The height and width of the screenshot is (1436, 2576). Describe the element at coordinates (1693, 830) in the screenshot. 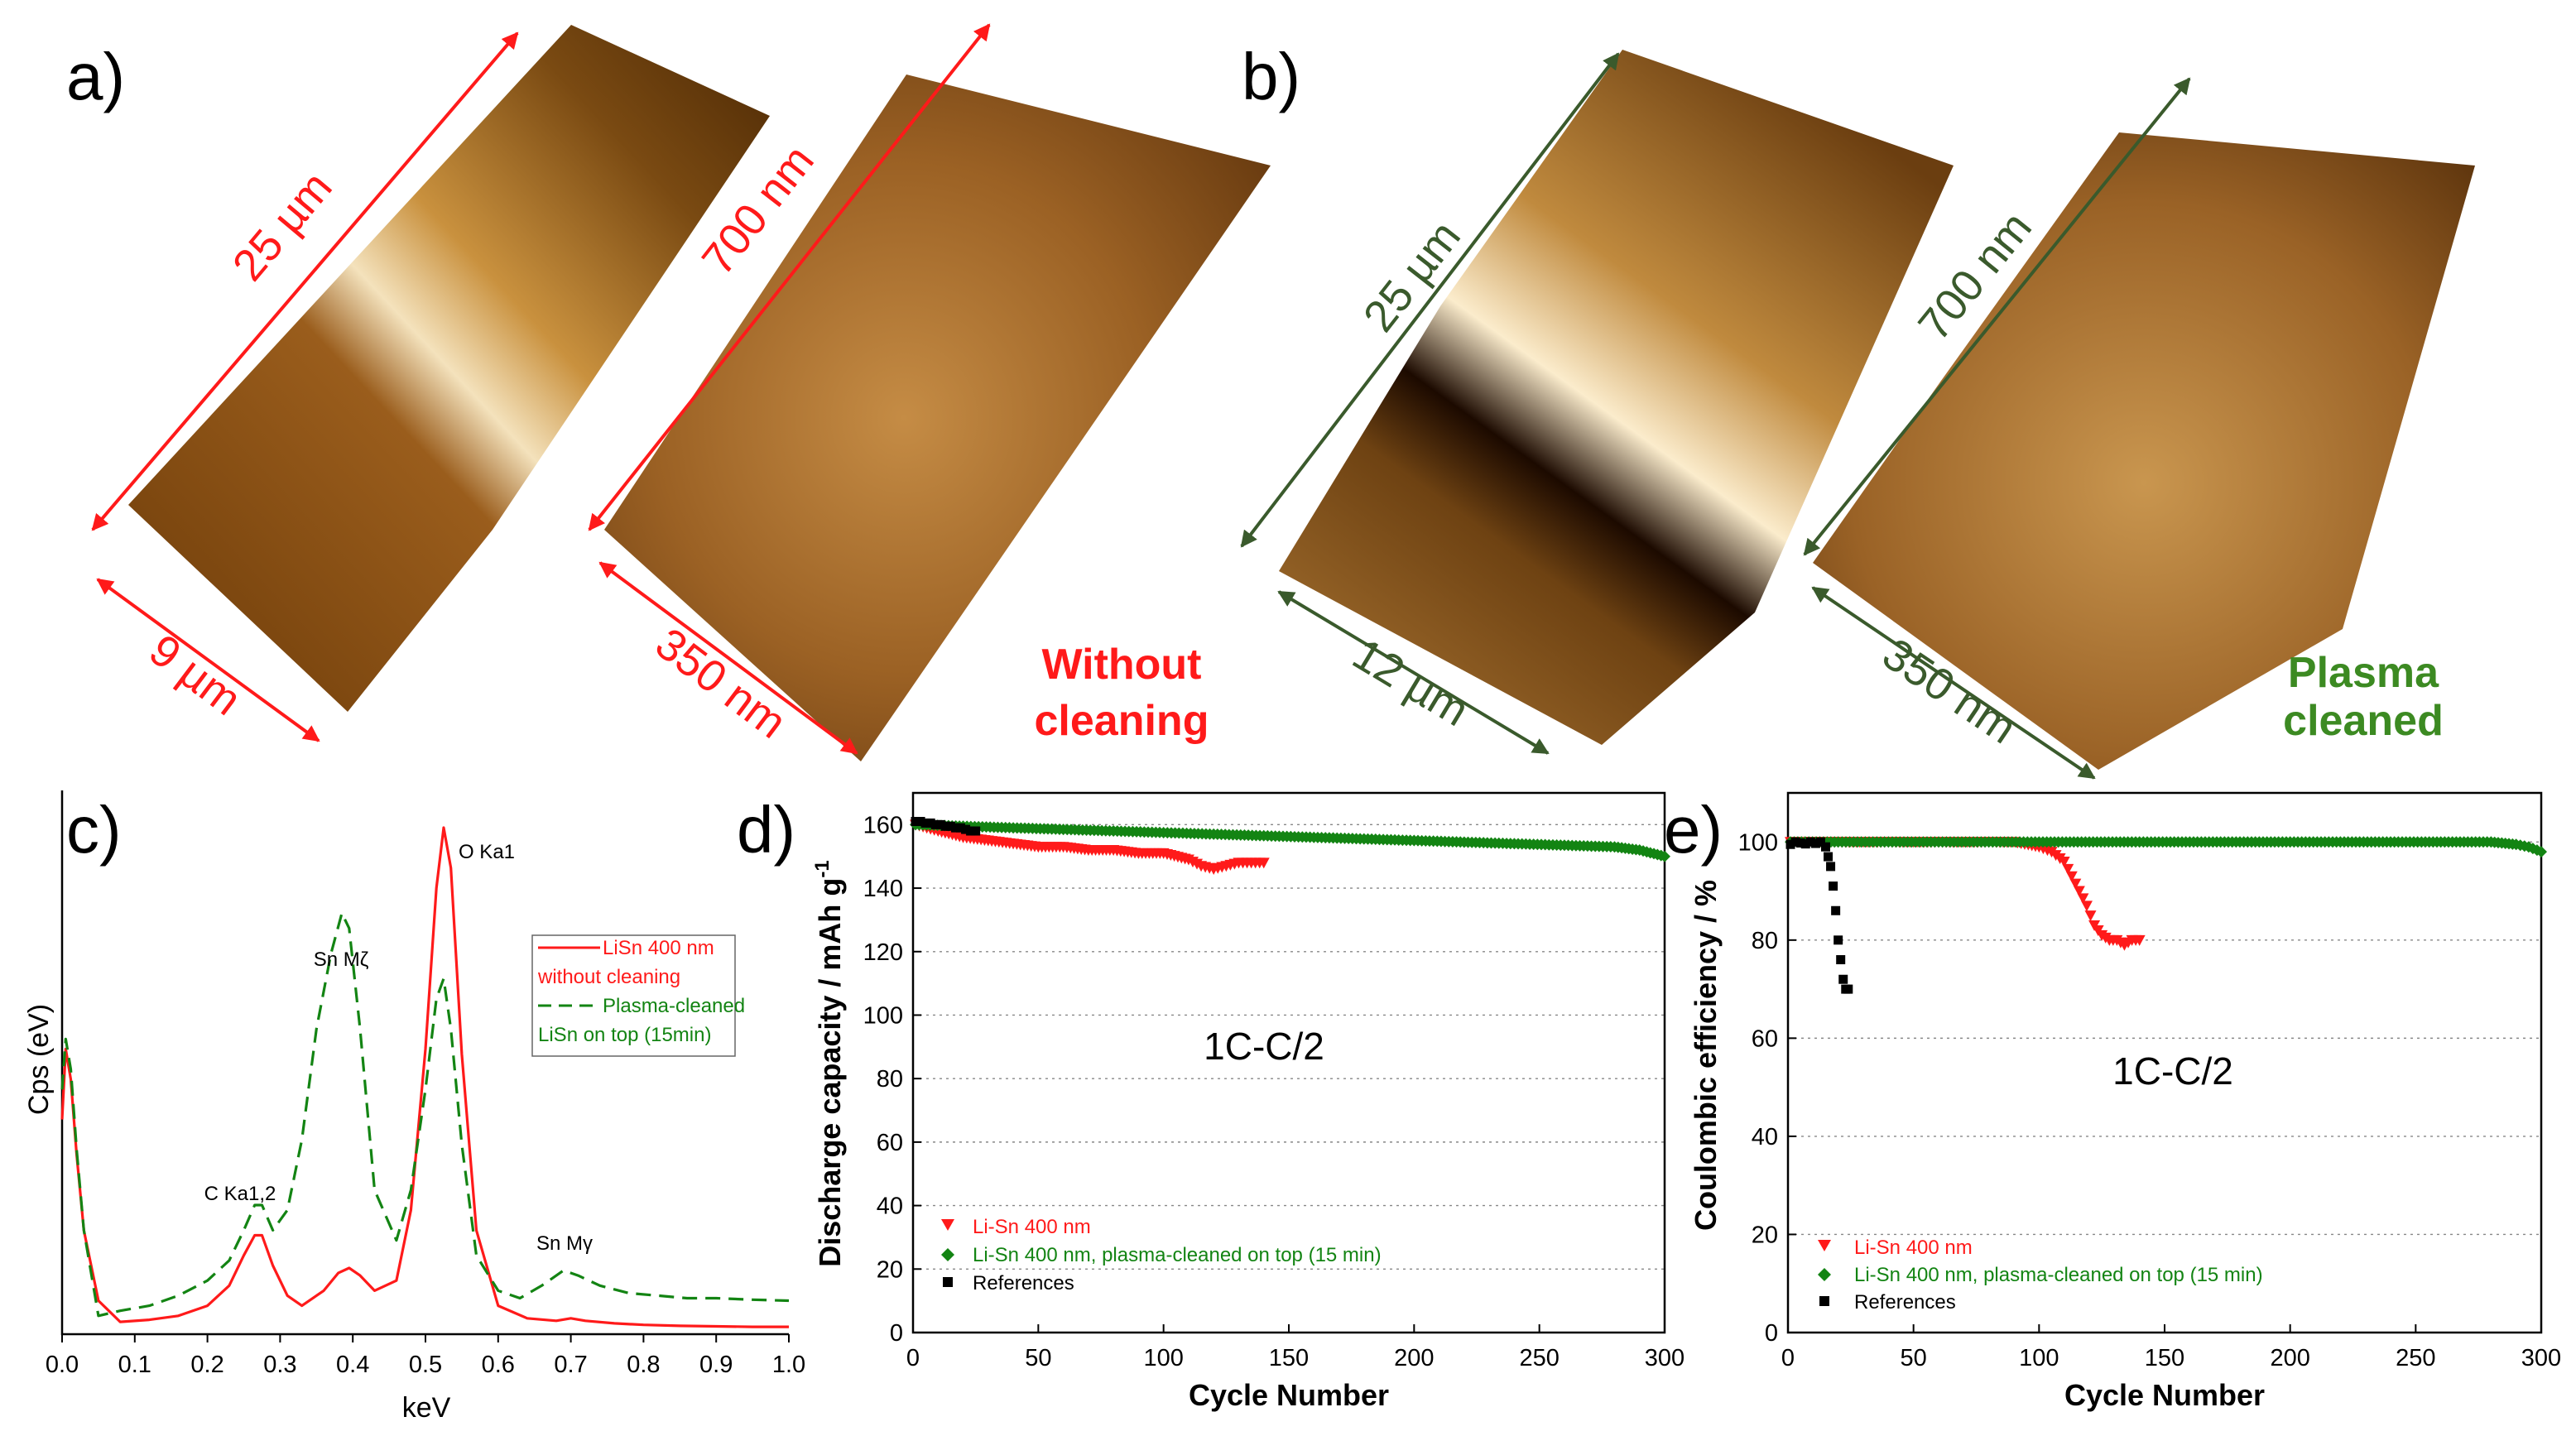

I see `panel-letter-e: e)` at that location.